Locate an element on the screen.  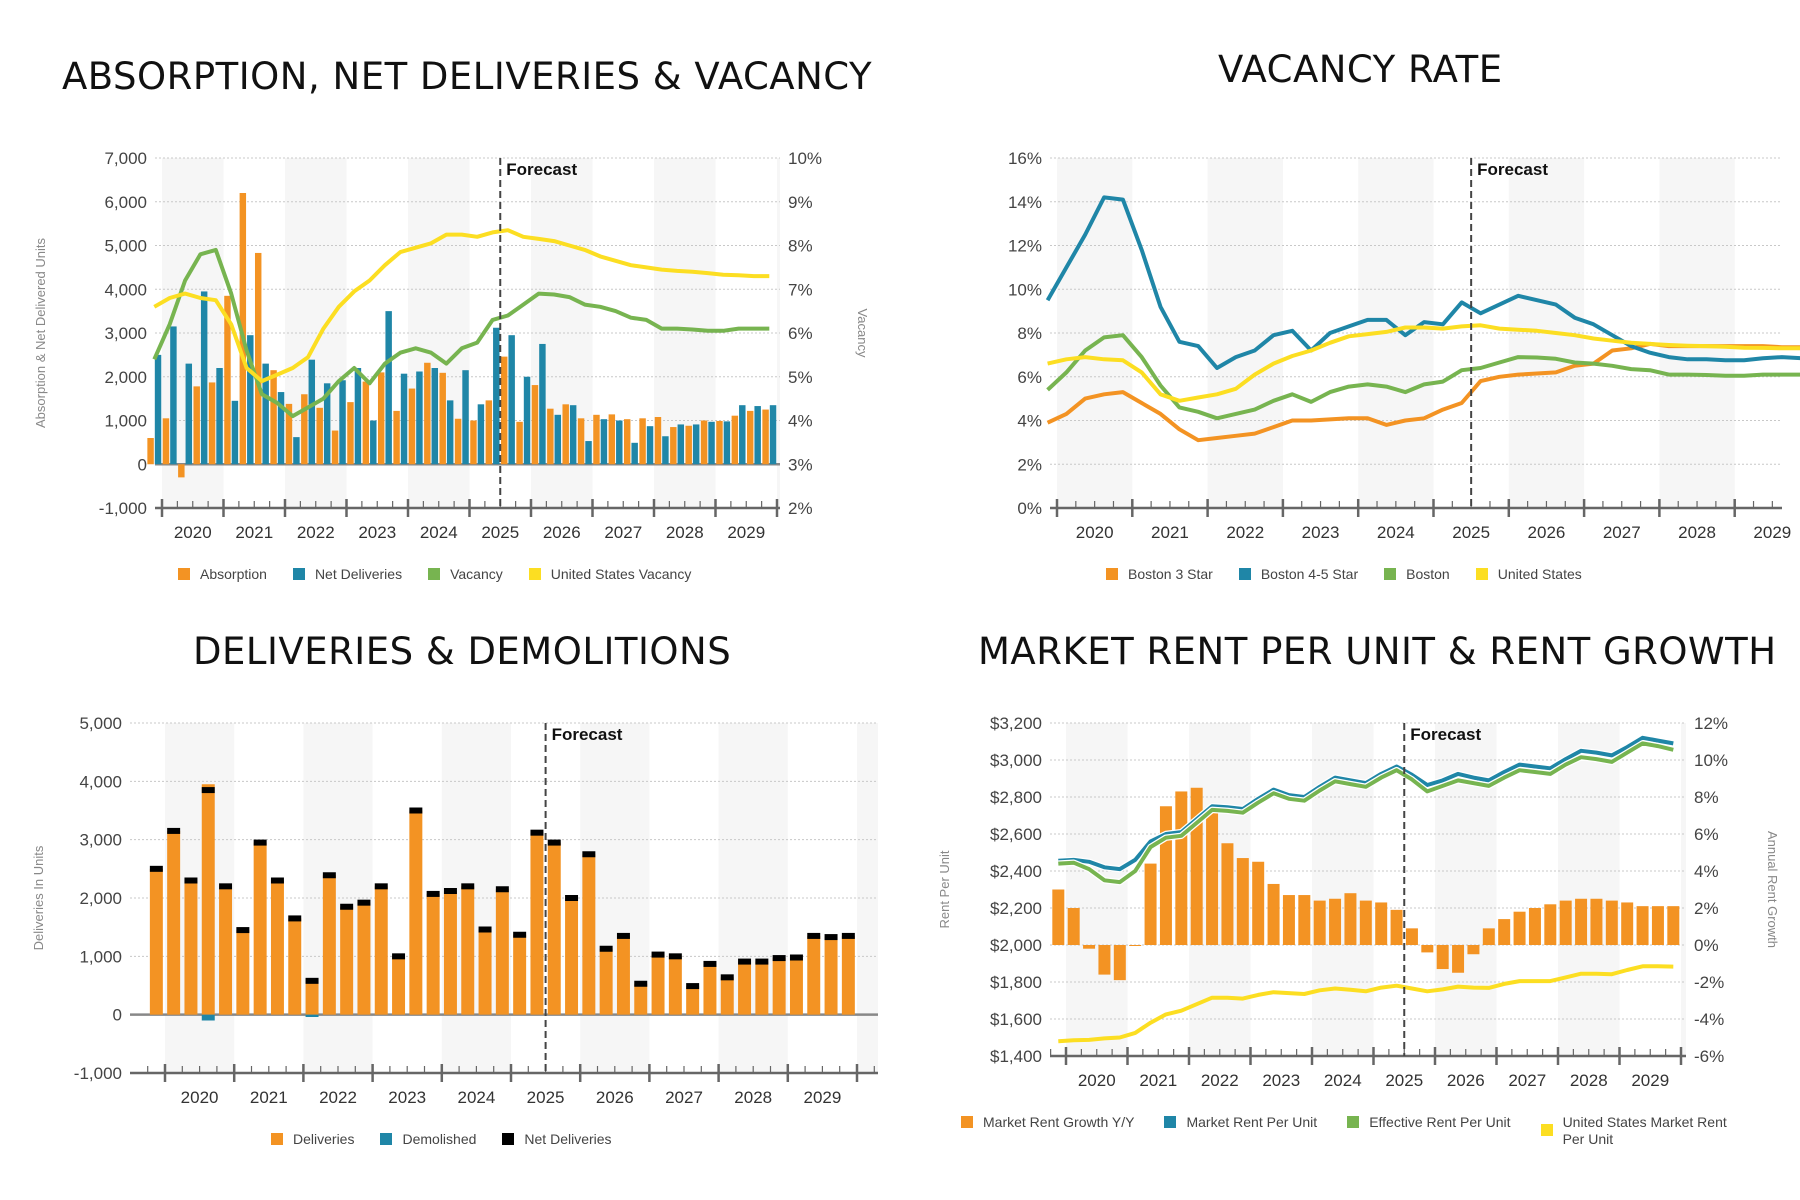
legend-item-demolished: Demolished is located at coordinates (428, 1139).